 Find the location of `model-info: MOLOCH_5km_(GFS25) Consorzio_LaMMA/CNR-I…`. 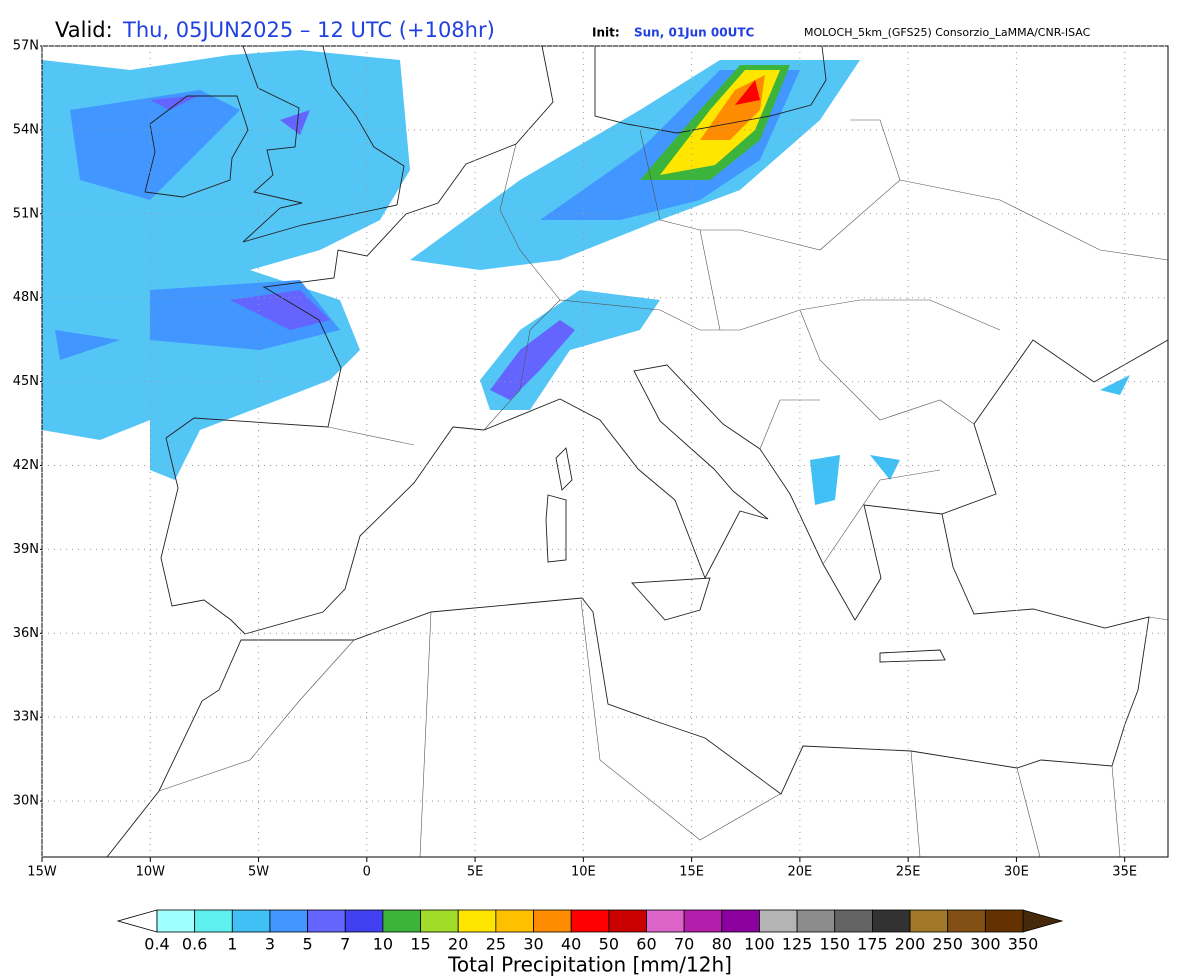

model-info: MOLOCH_5km_(GFS25) Consorzio_LaMMA/CNR-I… is located at coordinates (947, 32).